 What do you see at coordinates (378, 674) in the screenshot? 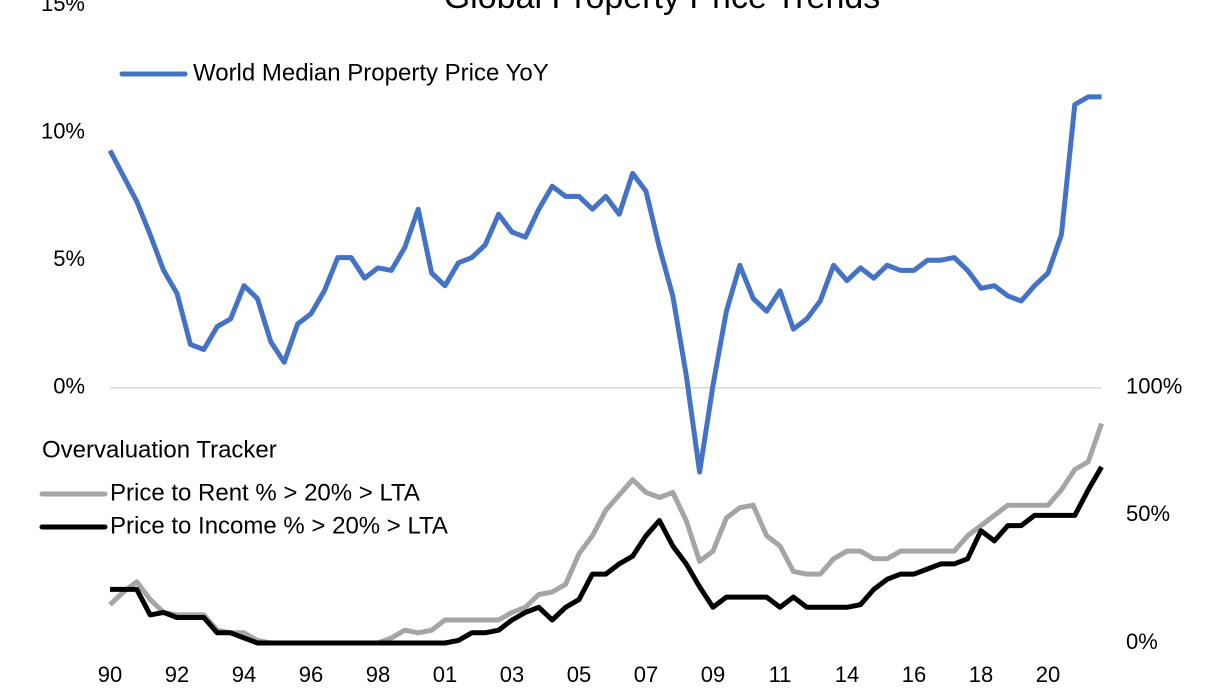
I see `x-tick-label: 98` at bounding box center [378, 674].